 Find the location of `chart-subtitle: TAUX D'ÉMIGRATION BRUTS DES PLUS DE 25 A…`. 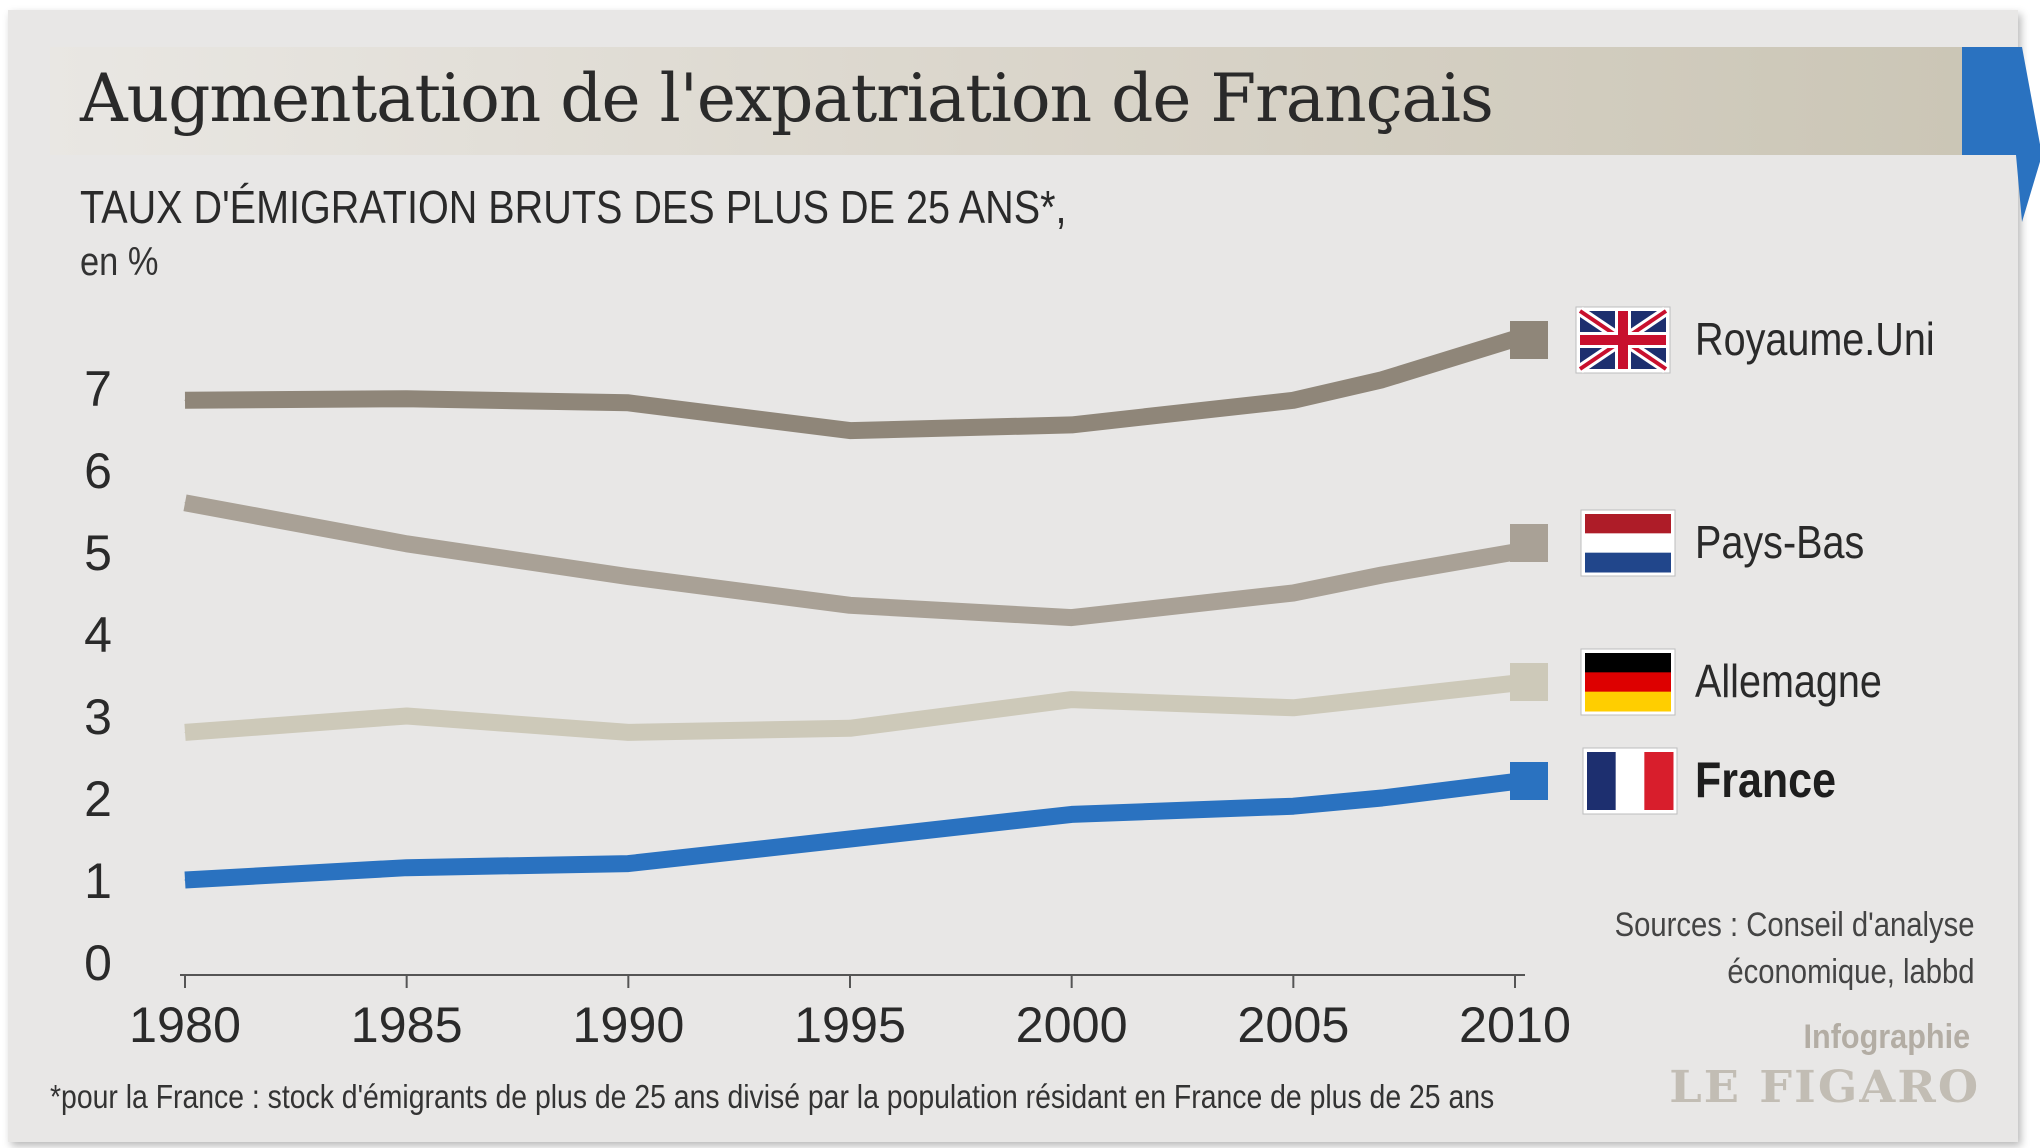

chart-subtitle: TAUX D'ÉMIGRATION BRUTS DES PLUS DE 25 A… is located at coordinates (573, 207).